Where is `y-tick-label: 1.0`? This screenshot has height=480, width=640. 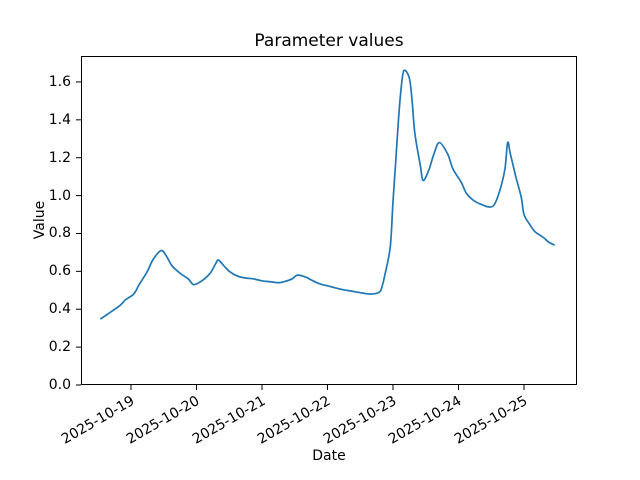 y-tick-label: 1.0 is located at coordinates (59, 195).